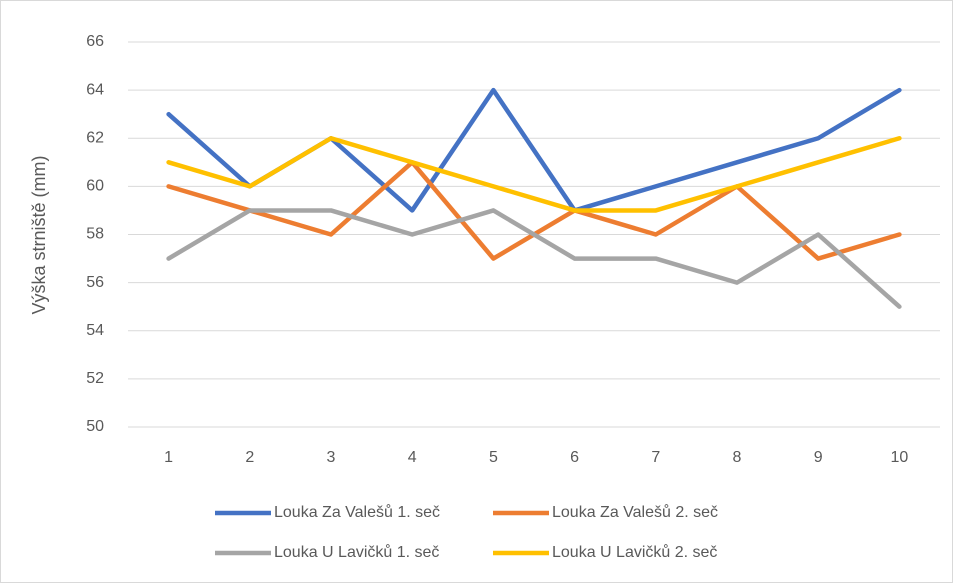  I want to click on x-tick-label: 7, so click(655, 457).